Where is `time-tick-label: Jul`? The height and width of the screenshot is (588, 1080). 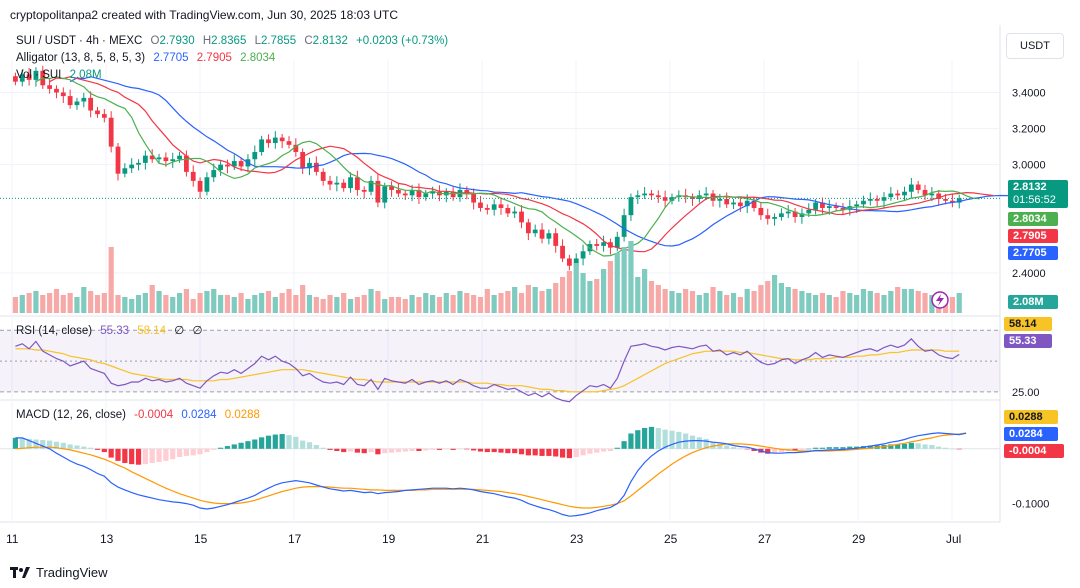 time-tick-label: Jul is located at coordinates (953, 539).